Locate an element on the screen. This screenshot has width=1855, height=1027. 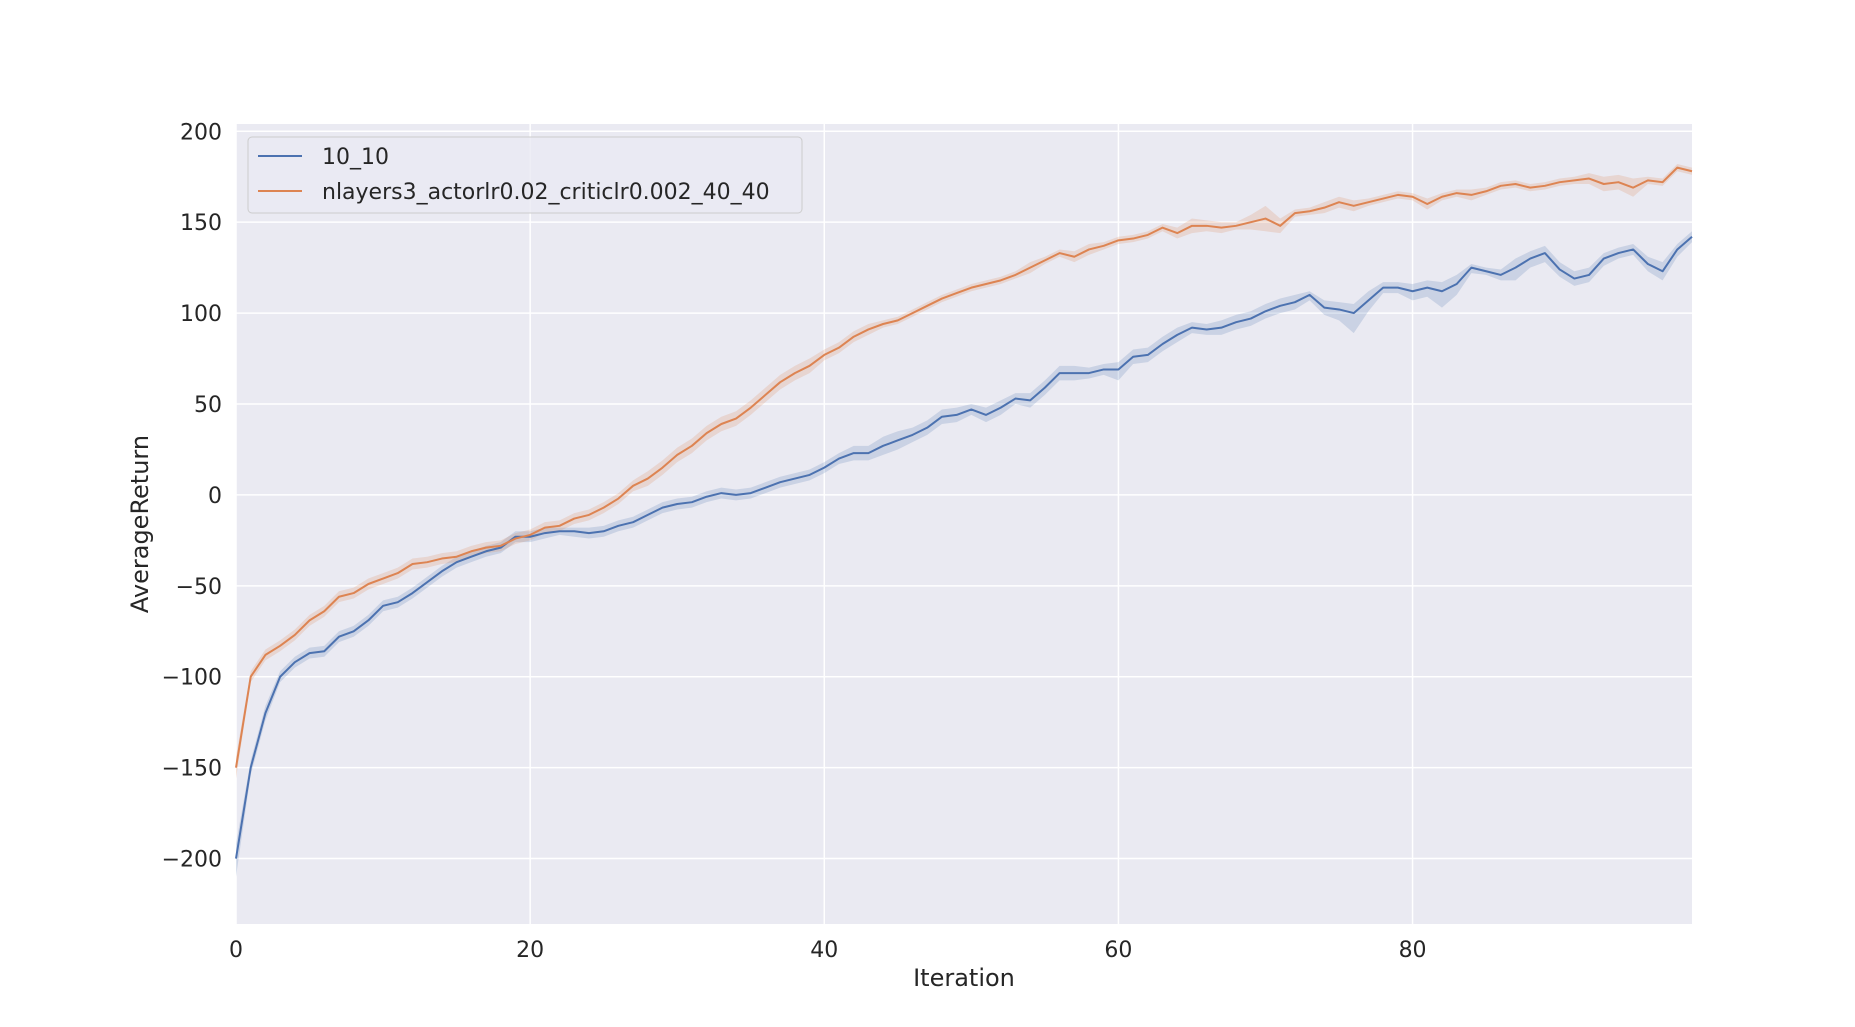
y-axis-ticks: −200 −150 −100 −50 0 50 100 150 200 is located at coordinates (192, 496).